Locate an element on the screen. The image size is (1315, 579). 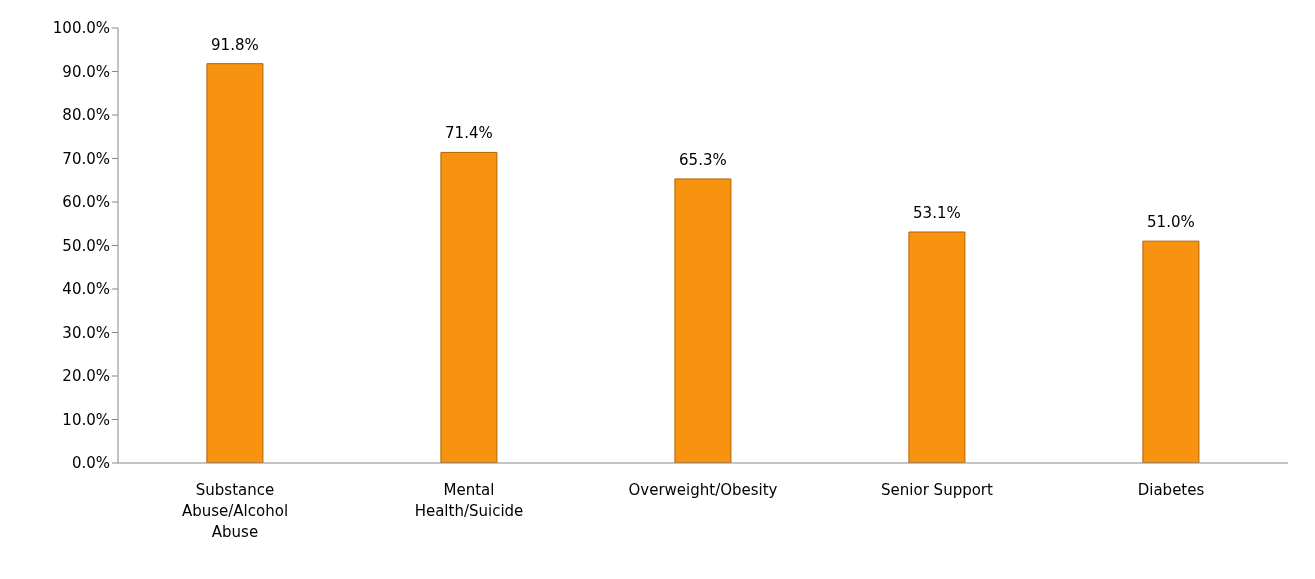
y-tick-label: 90.0% is located at coordinates (86, 71).